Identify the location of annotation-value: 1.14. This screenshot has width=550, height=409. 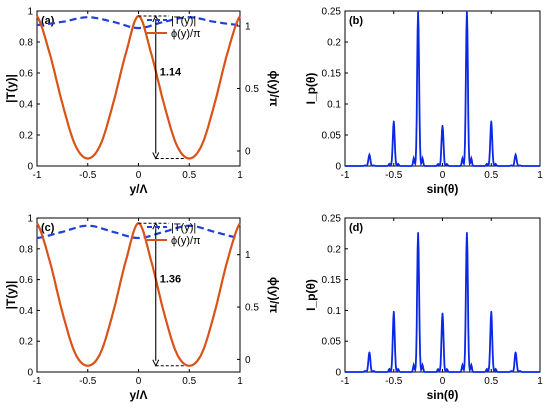
(171, 72).